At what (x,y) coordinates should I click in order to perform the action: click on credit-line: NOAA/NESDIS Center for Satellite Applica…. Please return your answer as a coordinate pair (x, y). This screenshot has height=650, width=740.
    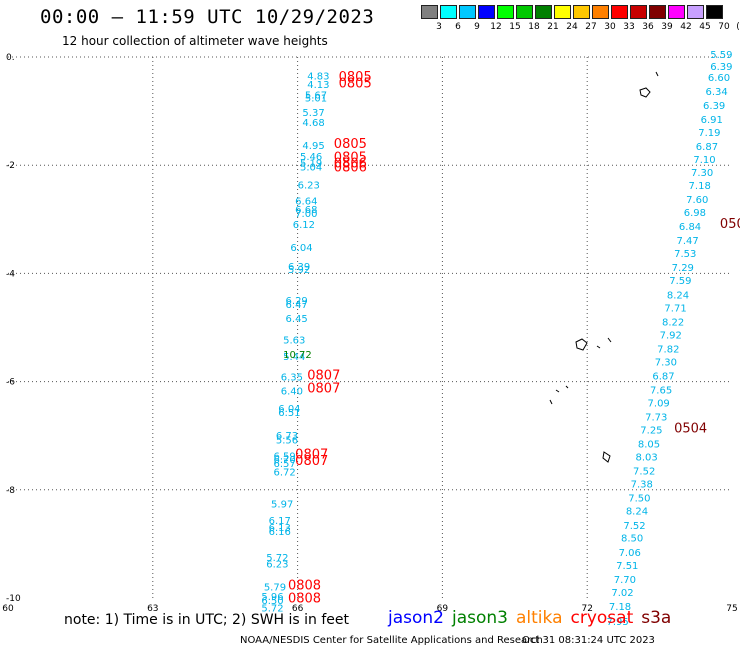
    Looking at the image, I should click on (391, 640).